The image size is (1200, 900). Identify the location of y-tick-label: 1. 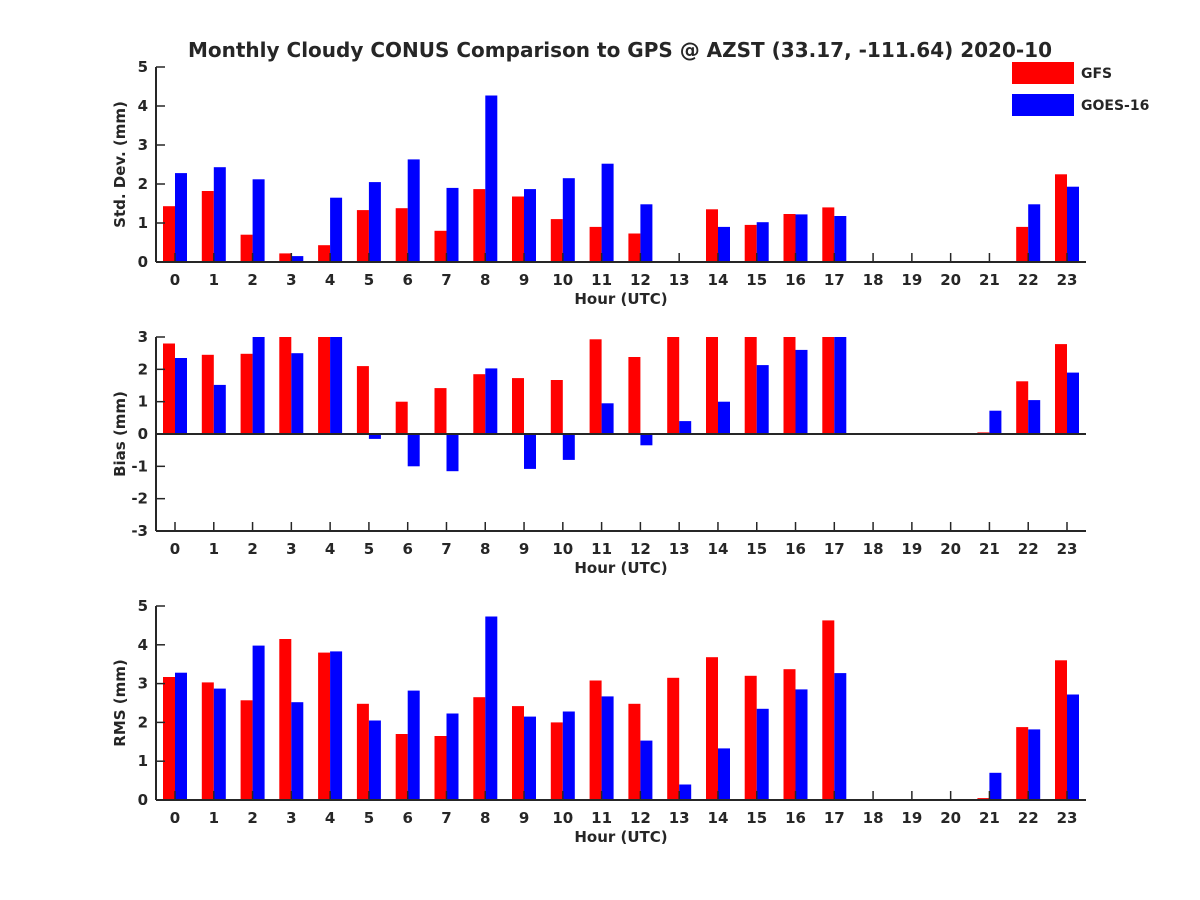
(143, 223).